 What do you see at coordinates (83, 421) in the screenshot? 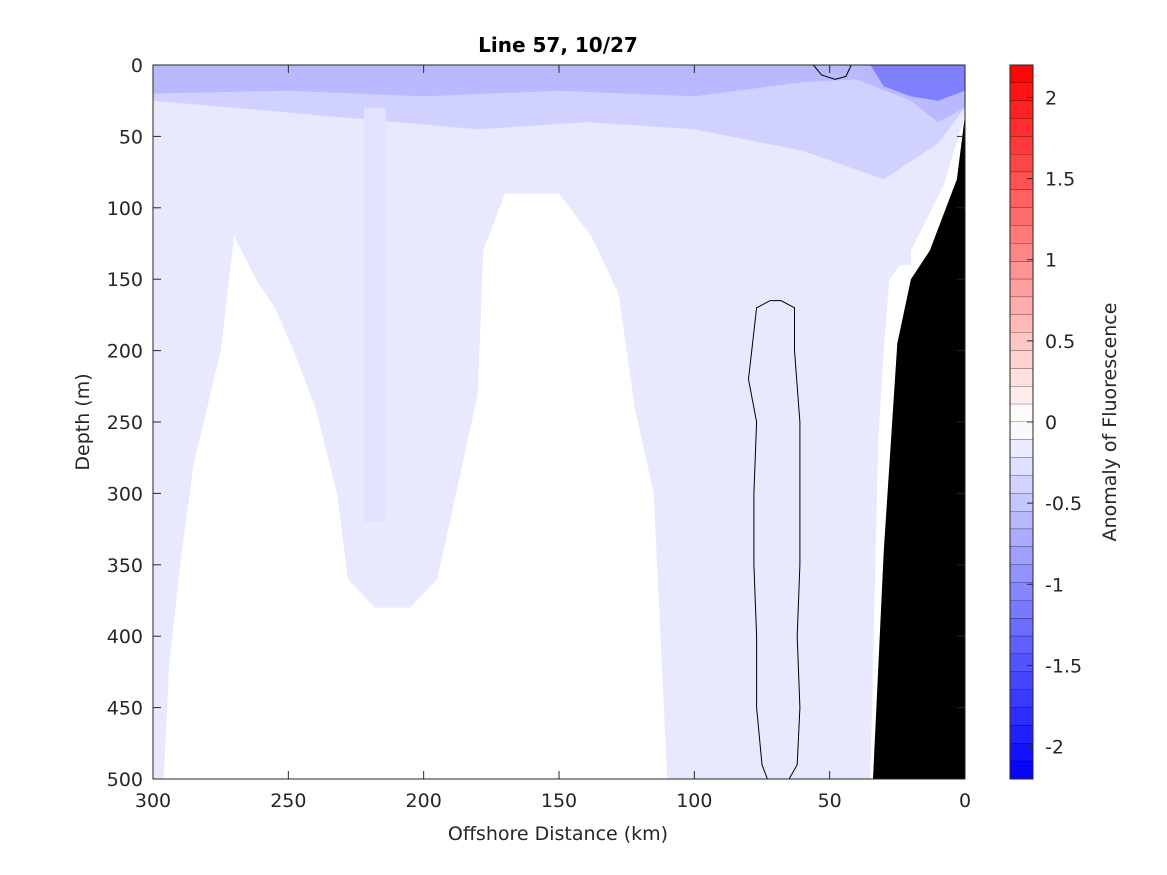
I see `y-axis-label: Depth (m)` at bounding box center [83, 421].